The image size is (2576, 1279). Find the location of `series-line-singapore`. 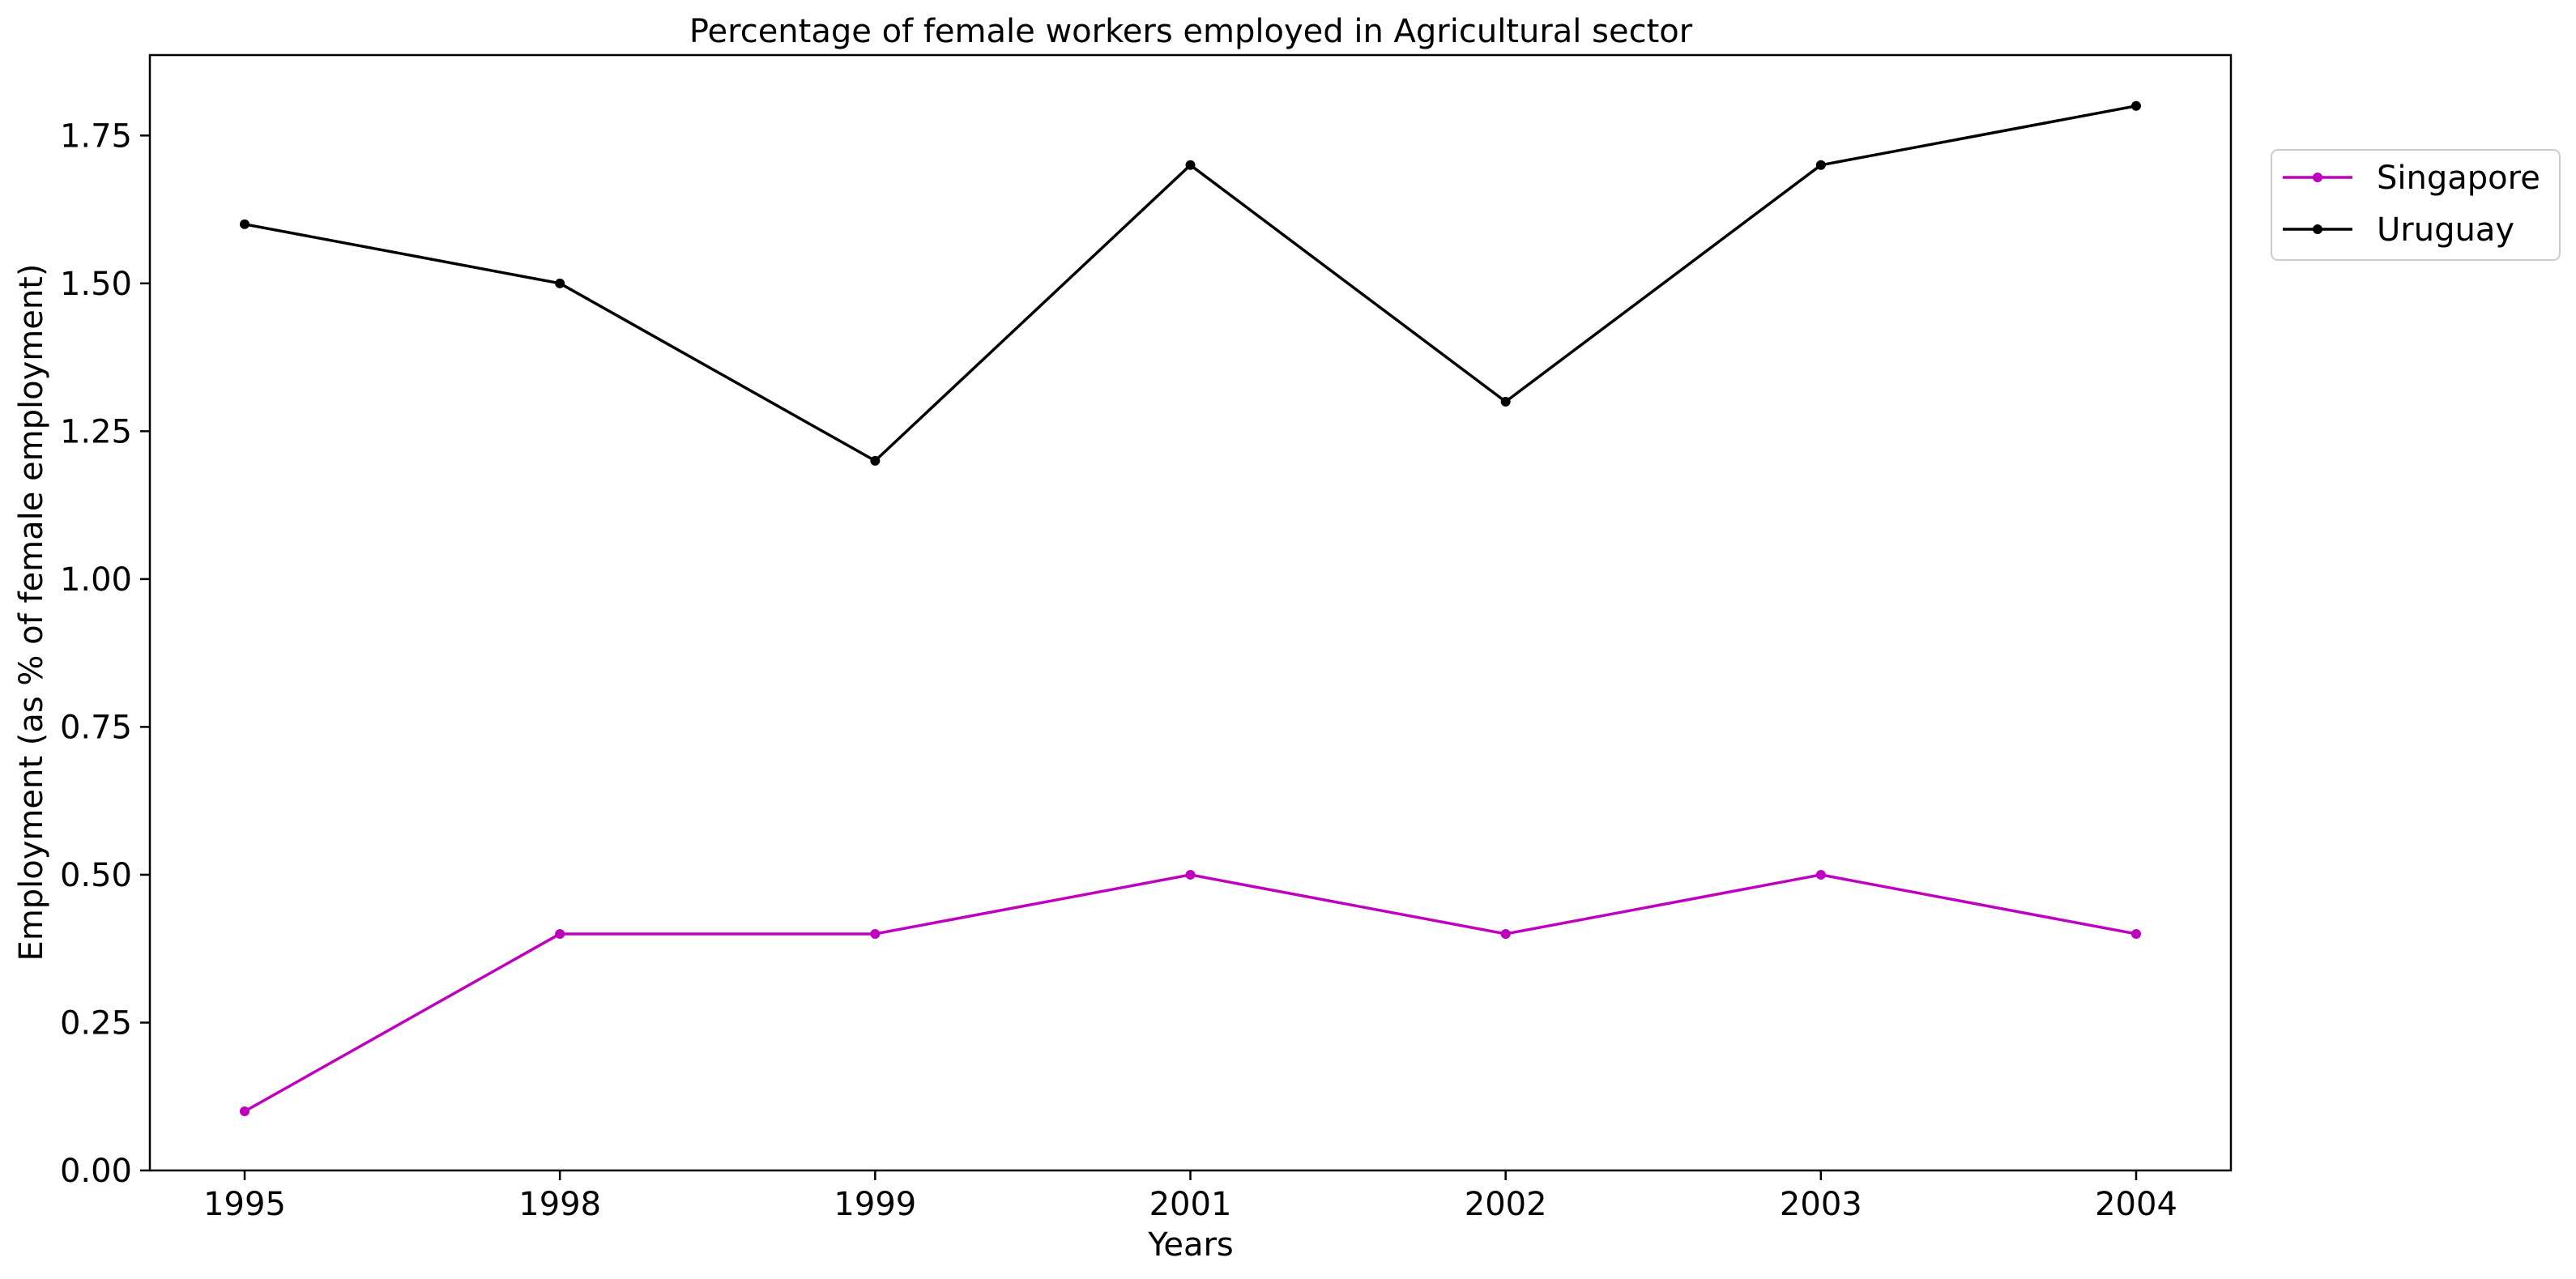

series-line-singapore is located at coordinates (1190, 993).